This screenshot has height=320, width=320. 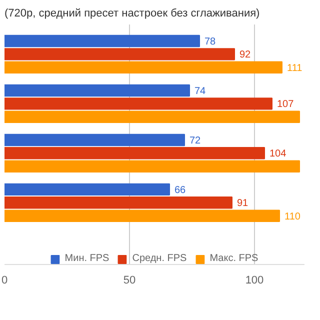 What do you see at coordinates (243, 204) in the screenshot?
I see `data-label: 91` at bounding box center [243, 204].